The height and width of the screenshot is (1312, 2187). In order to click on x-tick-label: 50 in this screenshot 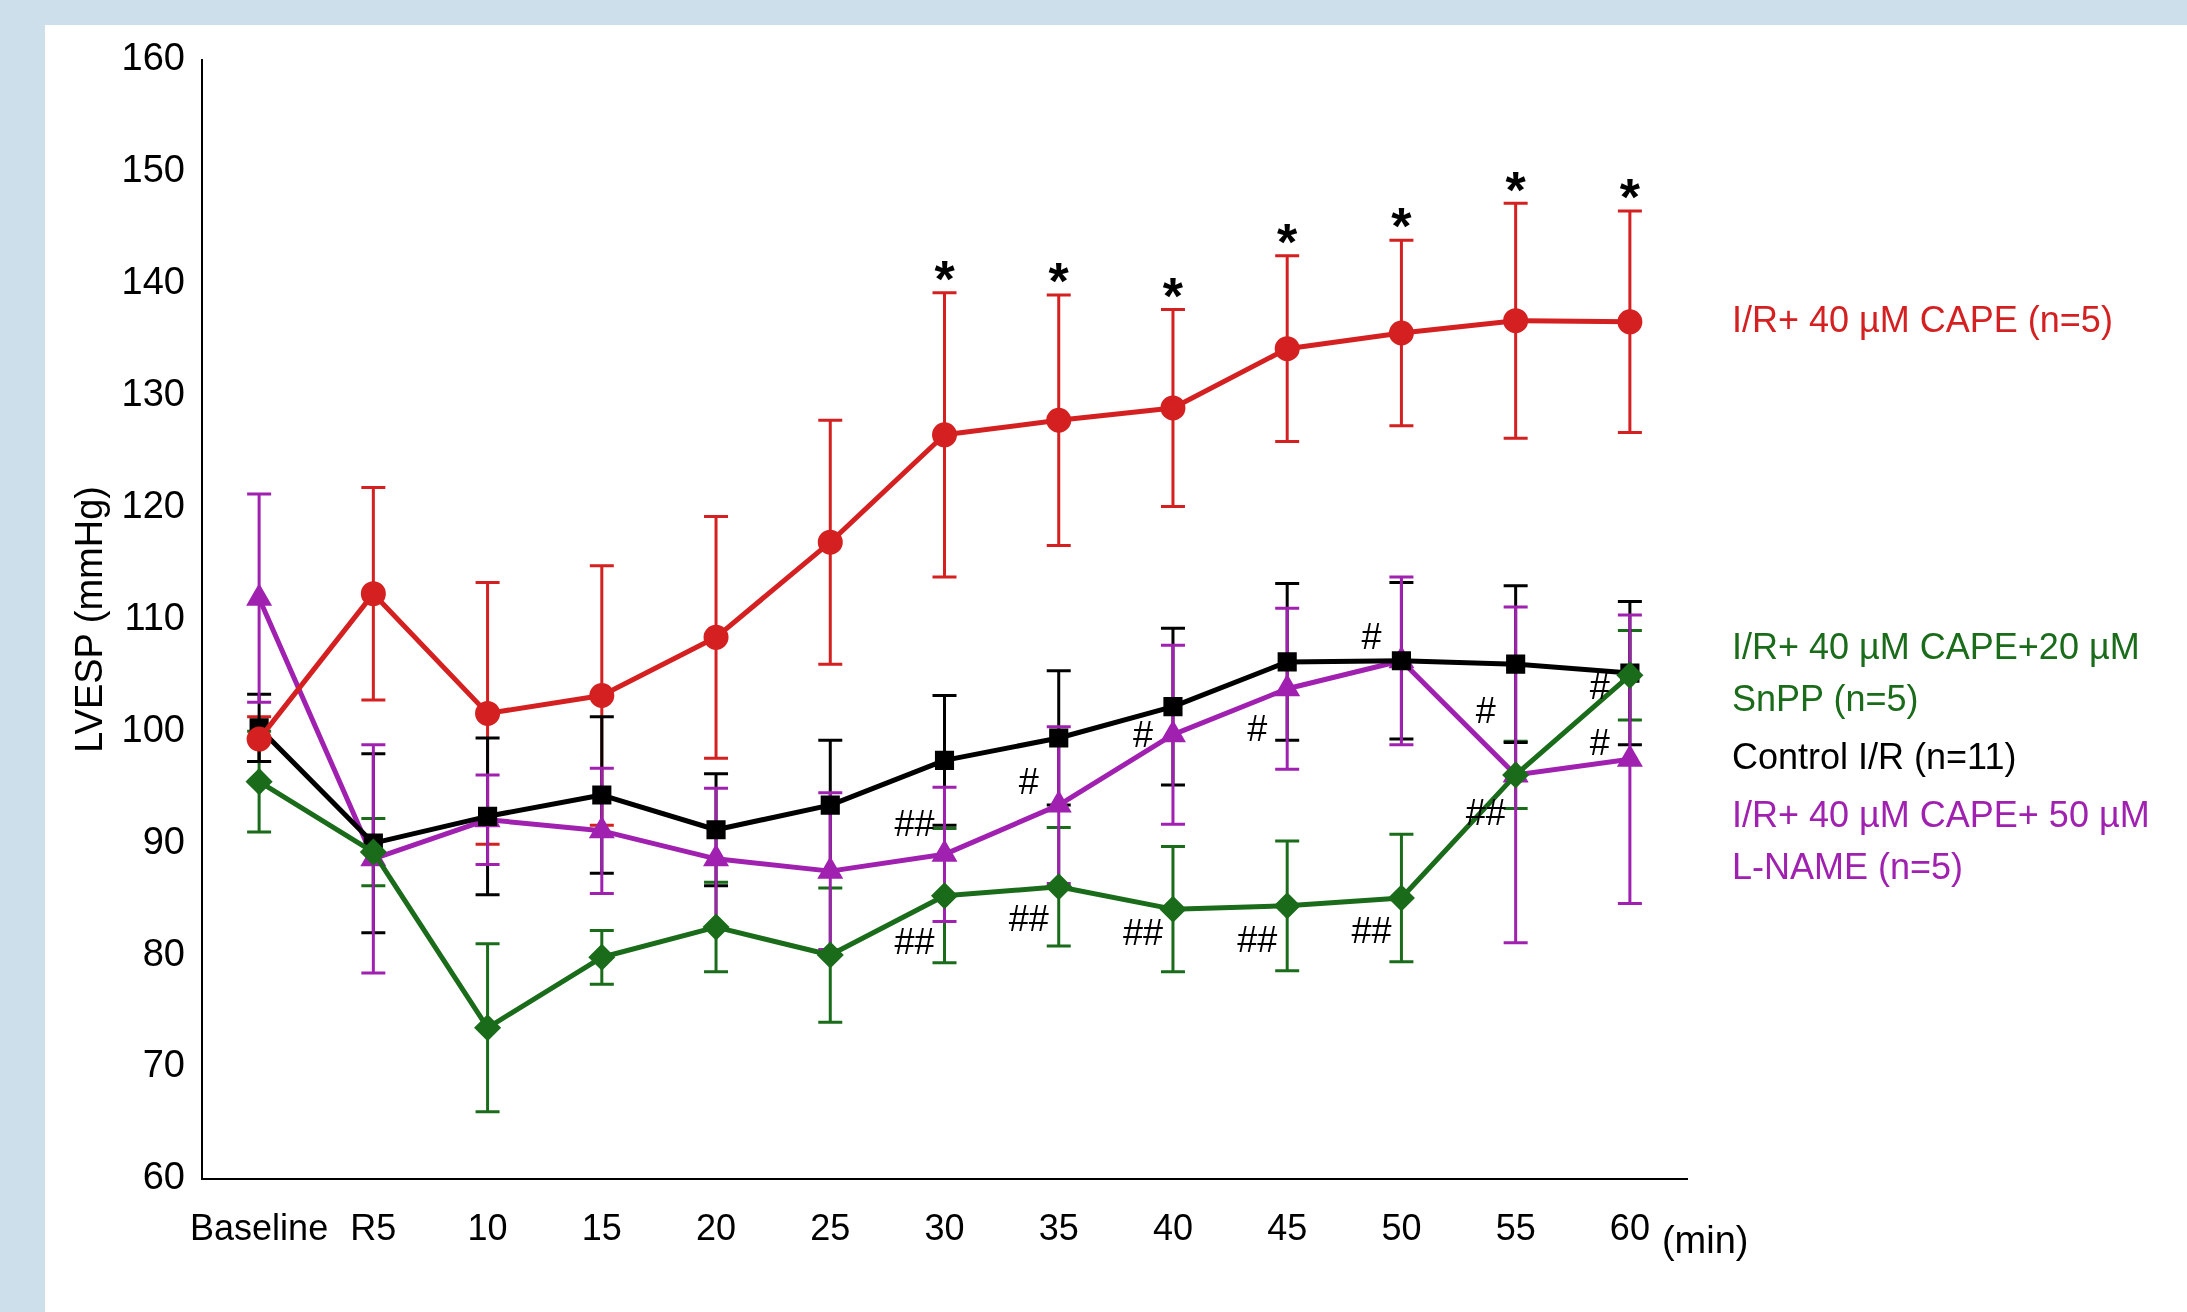, I will do `click(1401, 1228)`.